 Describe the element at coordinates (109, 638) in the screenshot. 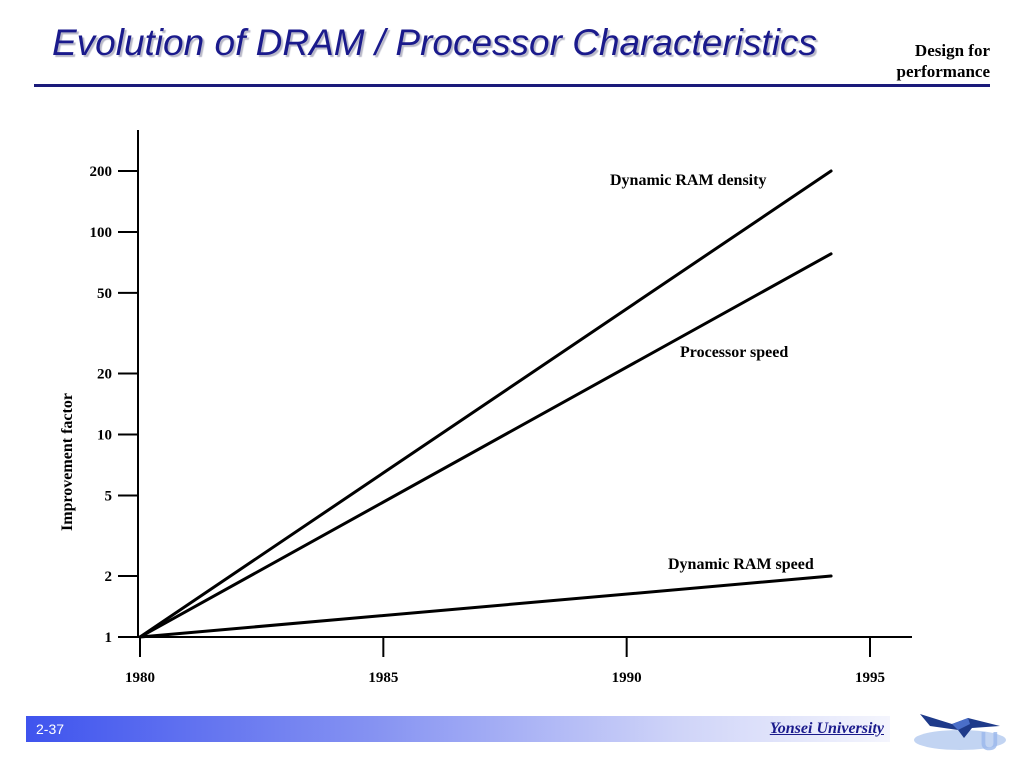

I see `y-tick-label: 1` at that location.